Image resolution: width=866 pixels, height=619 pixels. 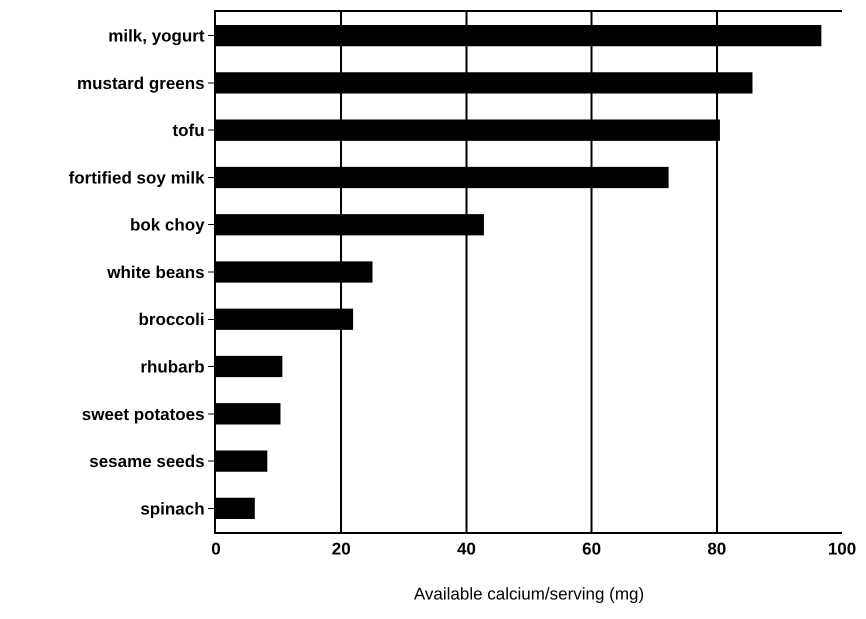 I want to click on y-tick-label: rhubarb, so click(x=172, y=367).